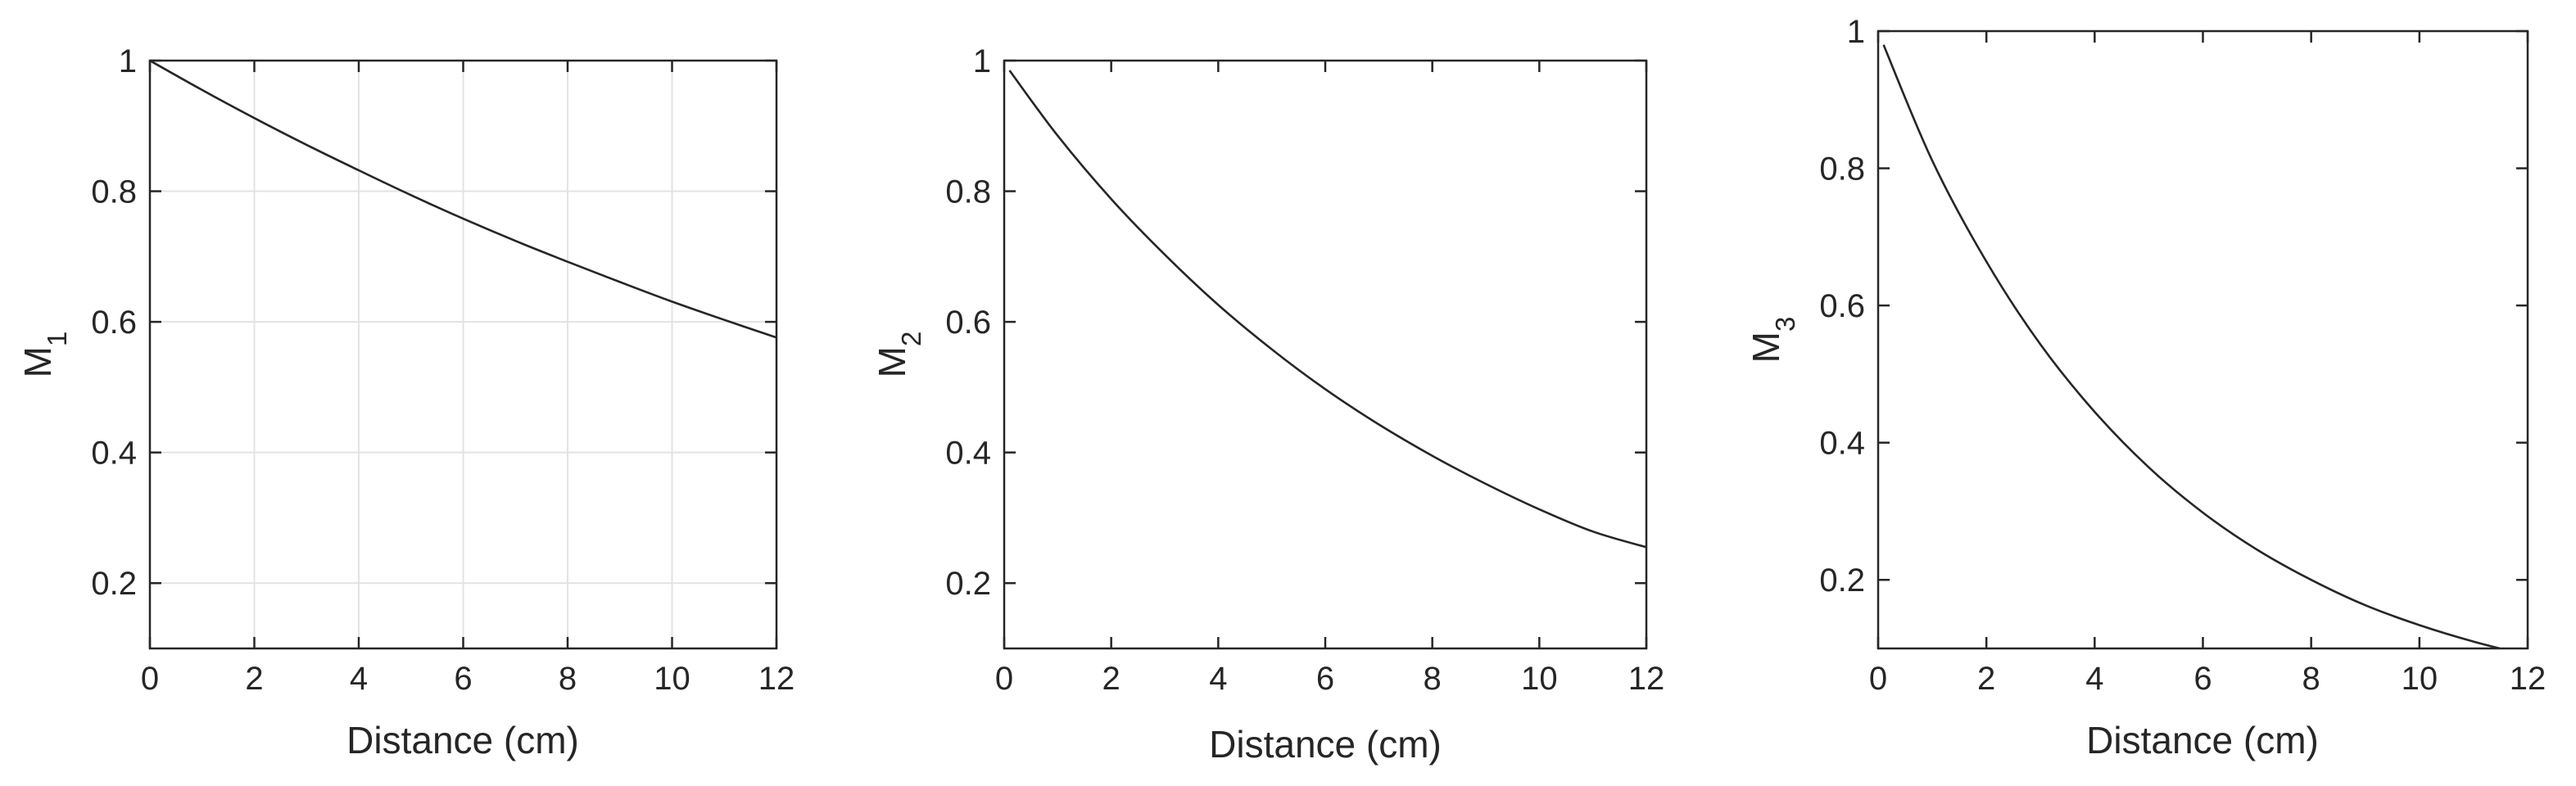 This screenshot has height=786, width=2576. What do you see at coordinates (463, 200) in the screenshot?
I see `series-line` at bounding box center [463, 200].